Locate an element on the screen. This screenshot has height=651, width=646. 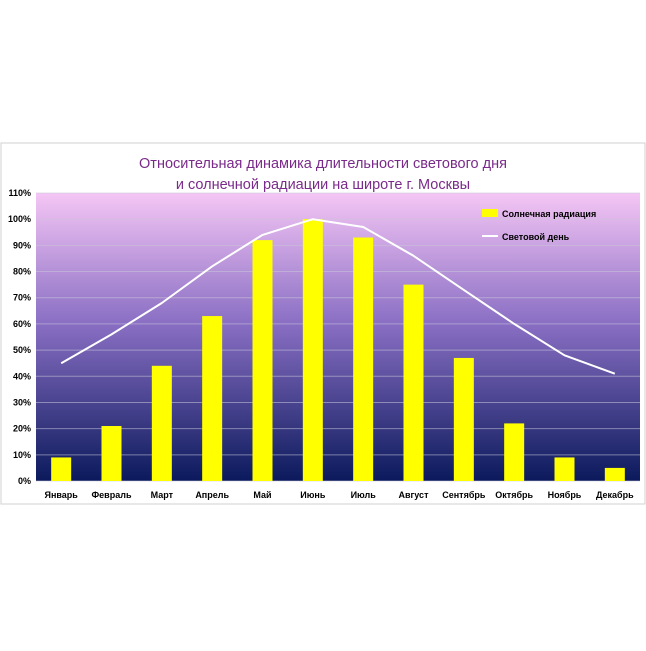
x-tick-label: Апрель is located at coordinates (212, 495).